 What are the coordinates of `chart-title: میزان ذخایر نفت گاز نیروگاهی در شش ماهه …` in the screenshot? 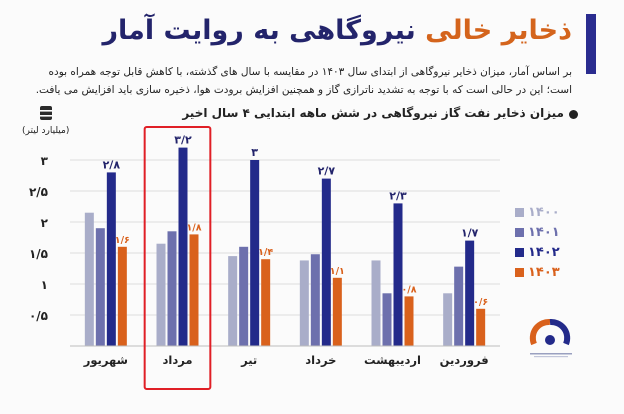 It's located at (373, 113).